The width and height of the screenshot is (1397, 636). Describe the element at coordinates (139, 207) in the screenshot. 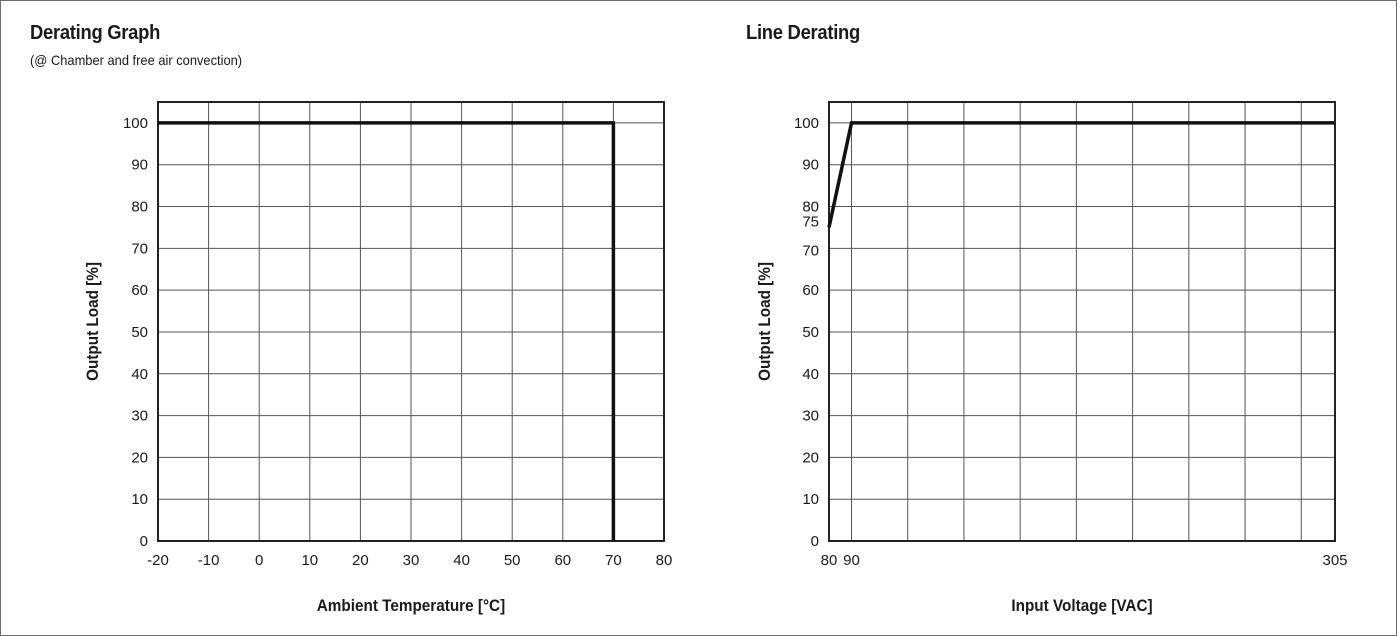

I see `chart-1-ytick-label: 80` at that location.